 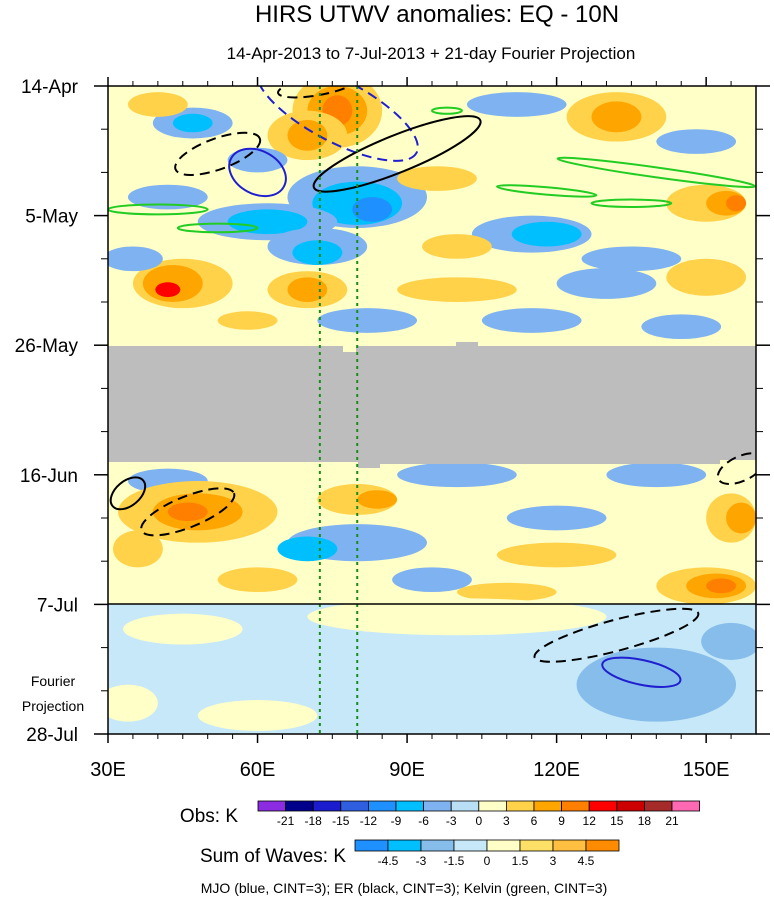 What do you see at coordinates (209, 816) in the screenshot?
I see `obs-colorbar-label: Obs: K` at bounding box center [209, 816].